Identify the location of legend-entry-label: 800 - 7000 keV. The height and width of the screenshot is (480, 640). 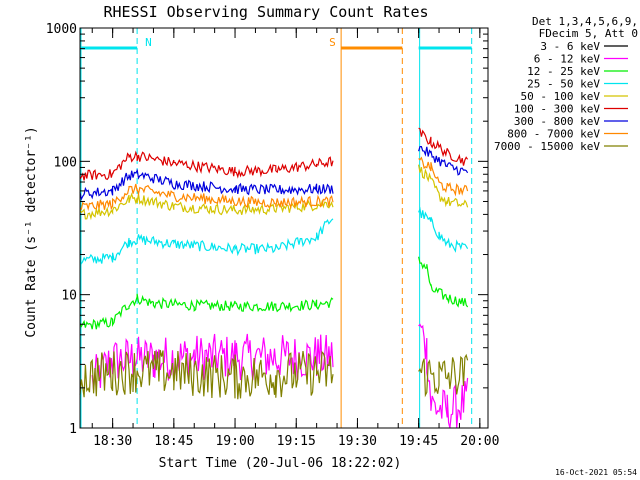
(553, 134).